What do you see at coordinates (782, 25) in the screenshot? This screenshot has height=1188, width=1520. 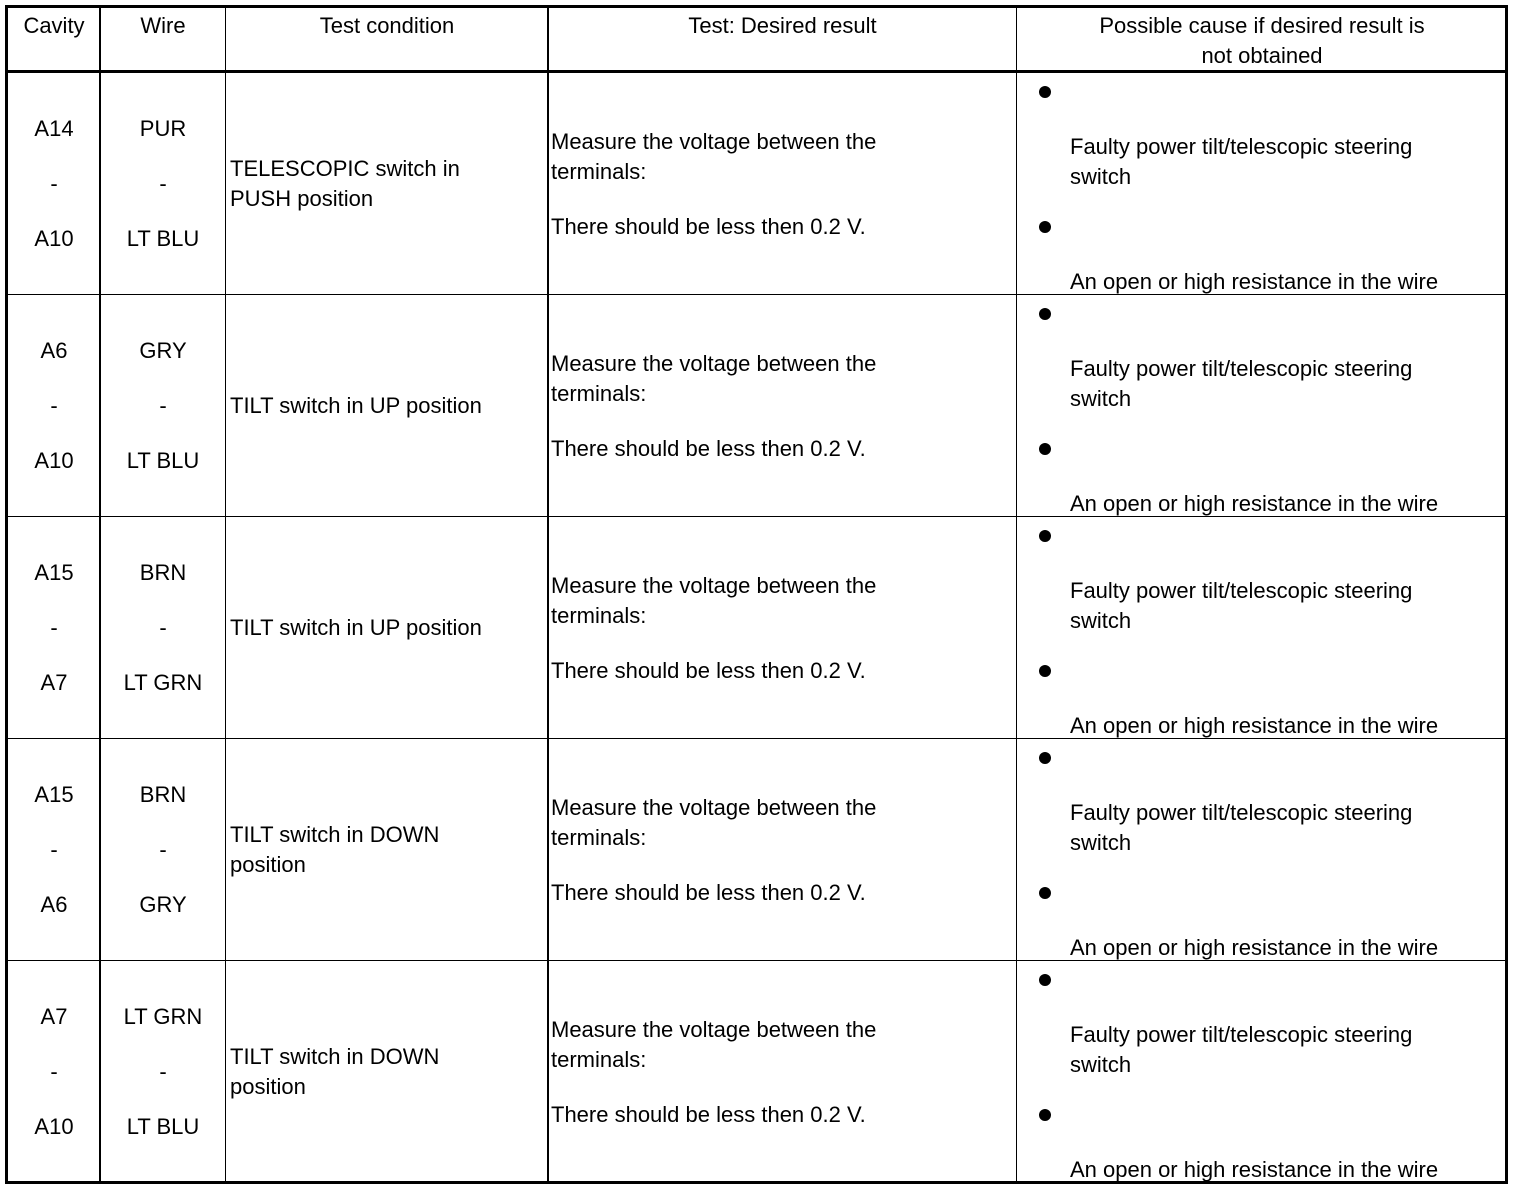 I see `header-desired-result: Test: Desired result` at bounding box center [782, 25].